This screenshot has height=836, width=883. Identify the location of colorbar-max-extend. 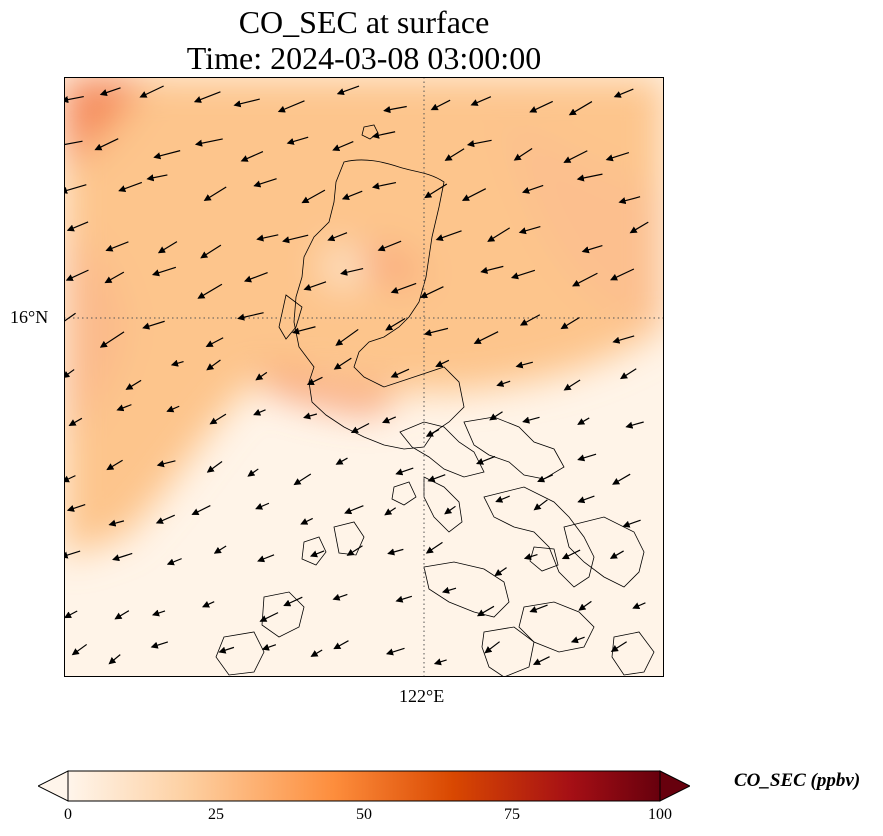
(674, 786).